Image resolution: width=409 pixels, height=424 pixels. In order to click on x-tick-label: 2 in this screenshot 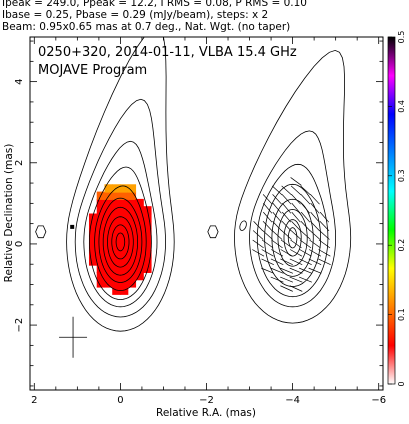, I will do `click(34, 400)`.